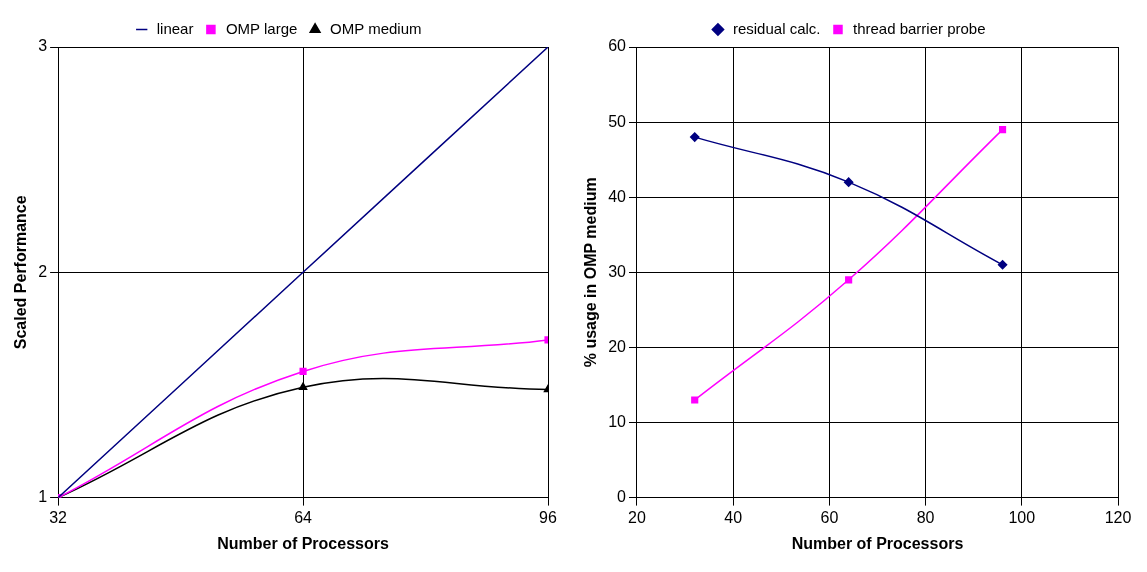 The height and width of the screenshot is (572, 1147). Describe the element at coordinates (637, 517) in the screenshot. I see `x-tick-label: 20` at that location.